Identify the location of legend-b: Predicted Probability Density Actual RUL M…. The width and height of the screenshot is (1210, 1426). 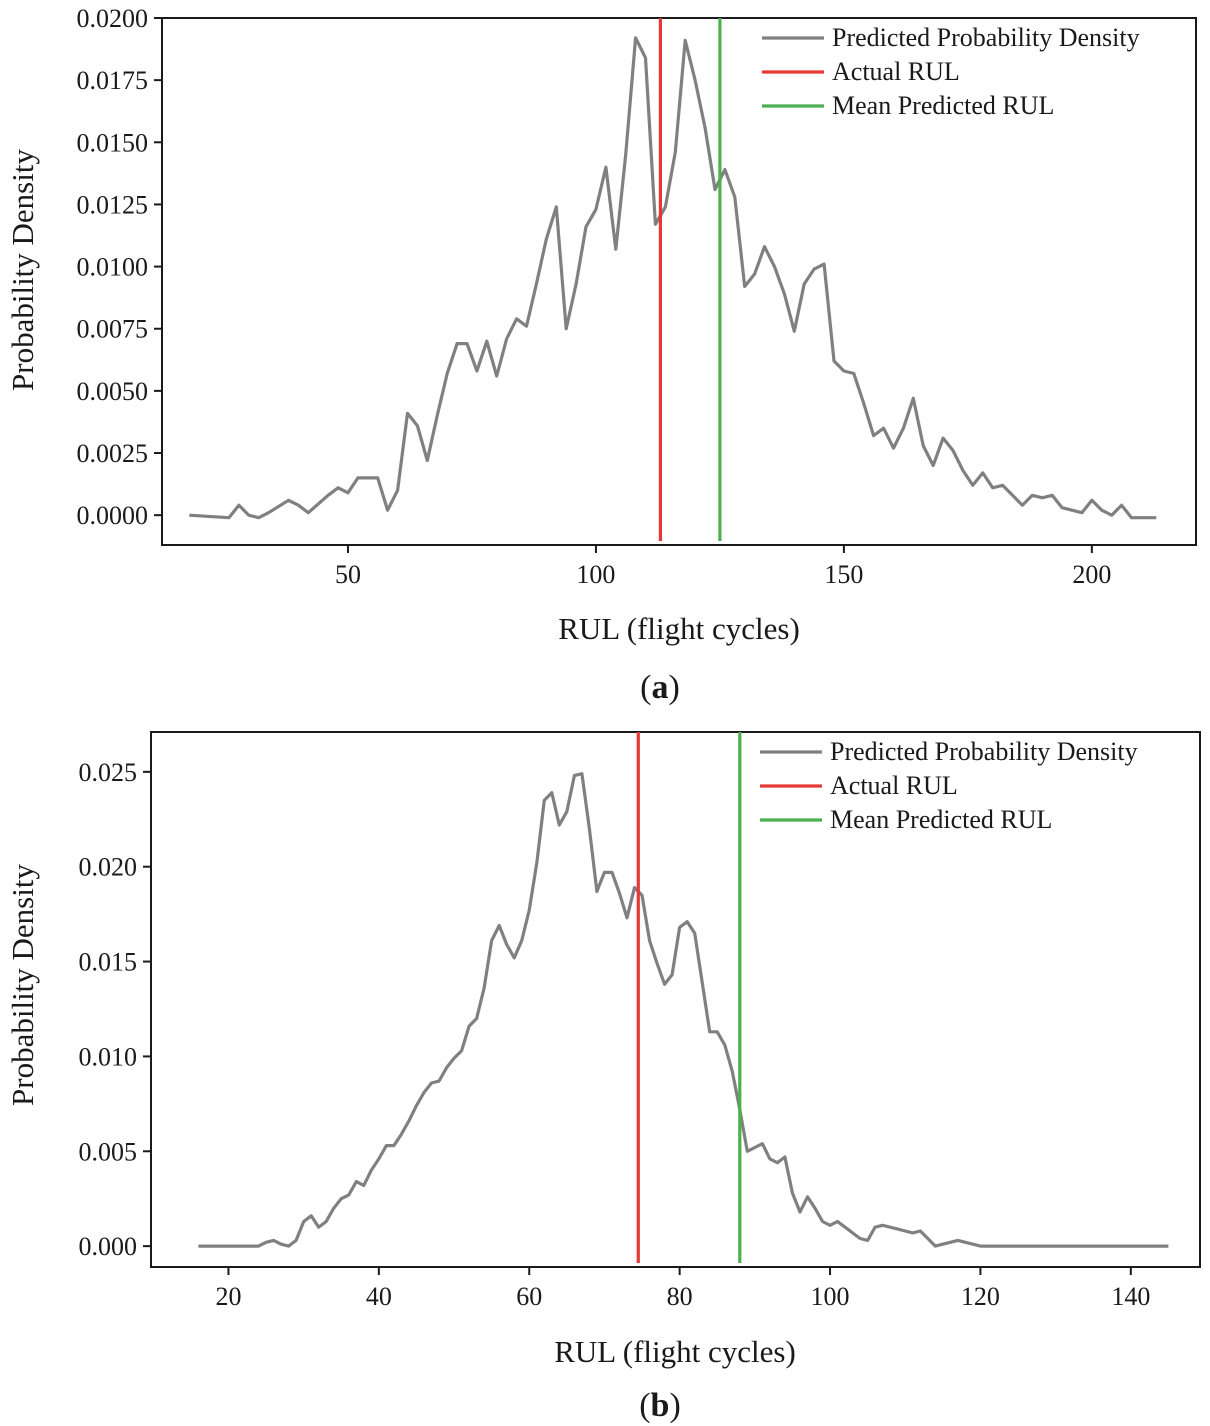
(949, 785).